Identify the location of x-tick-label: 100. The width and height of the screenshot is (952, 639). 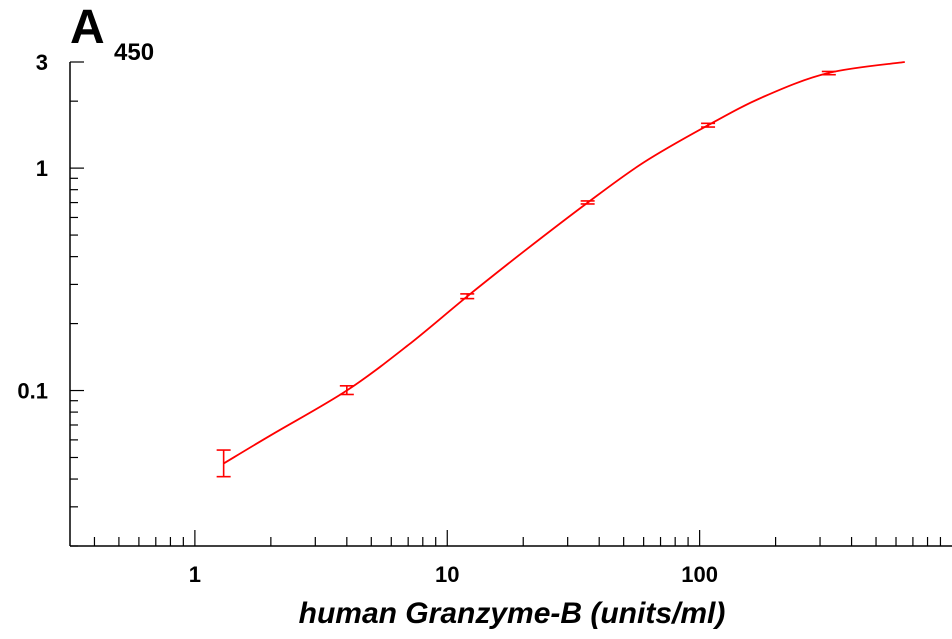
(699, 574).